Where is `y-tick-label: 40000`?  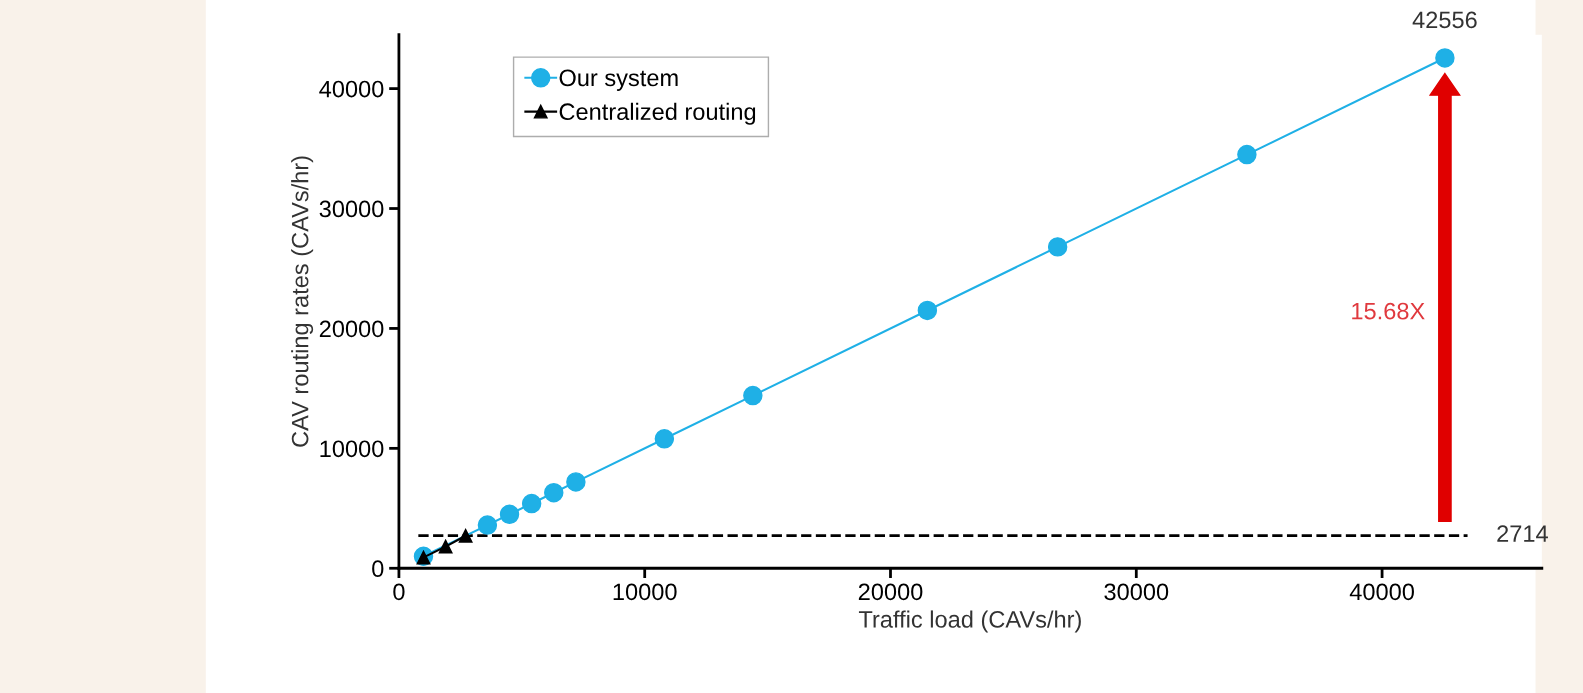
y-tick-label: 40000 is located at coordinates (351, 89).